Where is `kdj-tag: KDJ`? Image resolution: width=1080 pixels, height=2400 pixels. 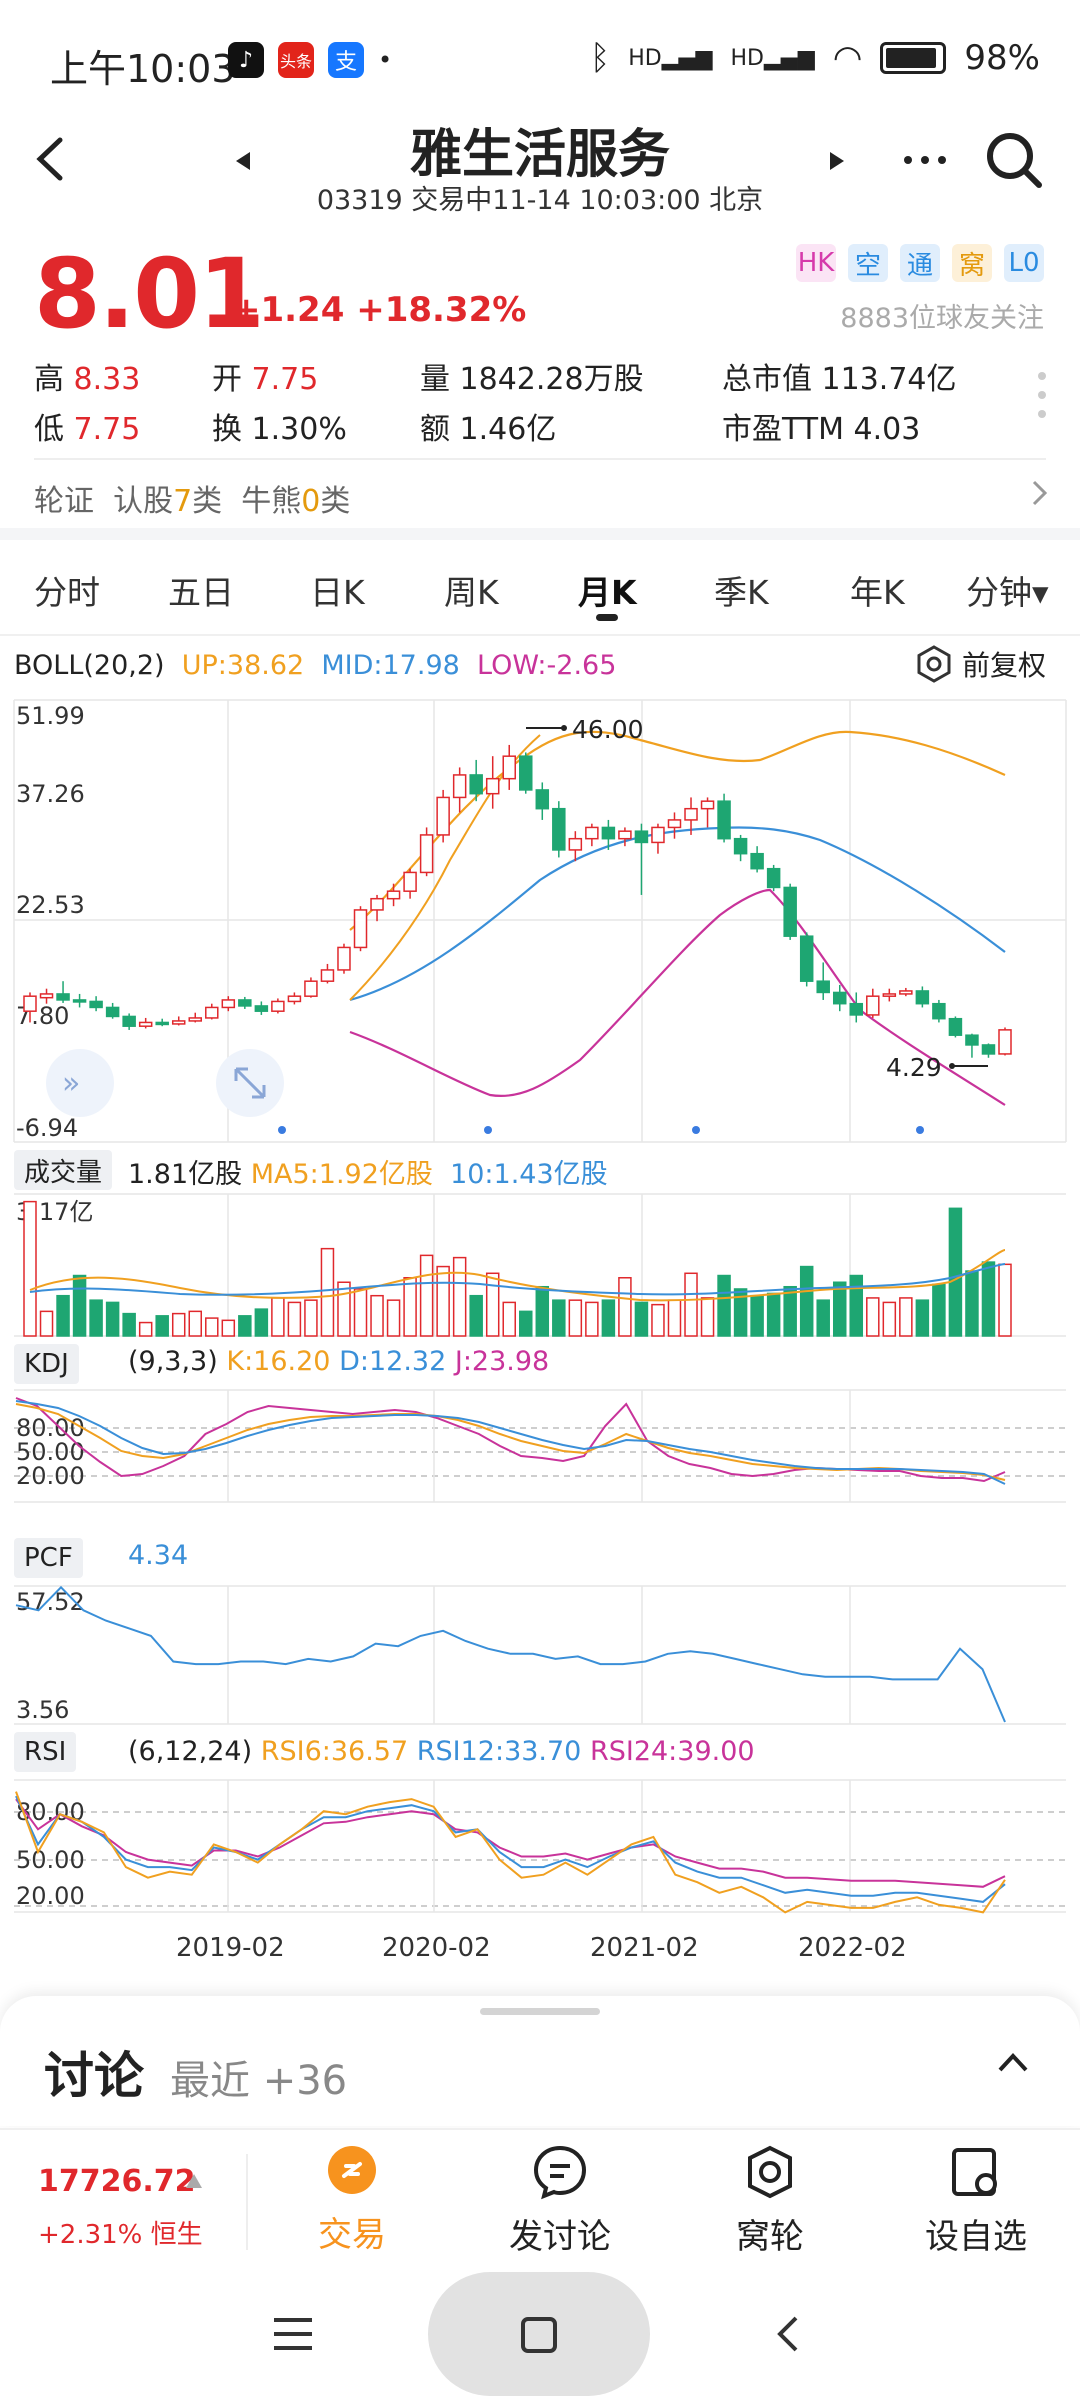 kdj-tag: KDJ is located at coordinates (46, 1364).